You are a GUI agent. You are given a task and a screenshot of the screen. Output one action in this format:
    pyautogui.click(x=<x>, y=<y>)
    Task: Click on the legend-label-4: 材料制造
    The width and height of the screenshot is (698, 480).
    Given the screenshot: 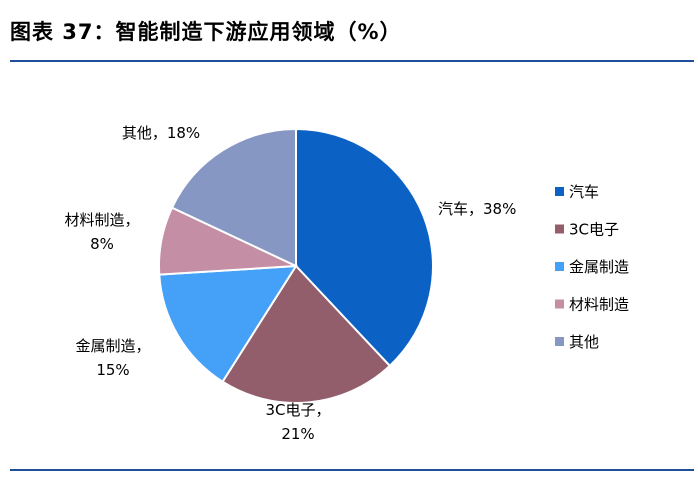 What is the action you would take?
    pyautogui.click(x=599, y=305)
    